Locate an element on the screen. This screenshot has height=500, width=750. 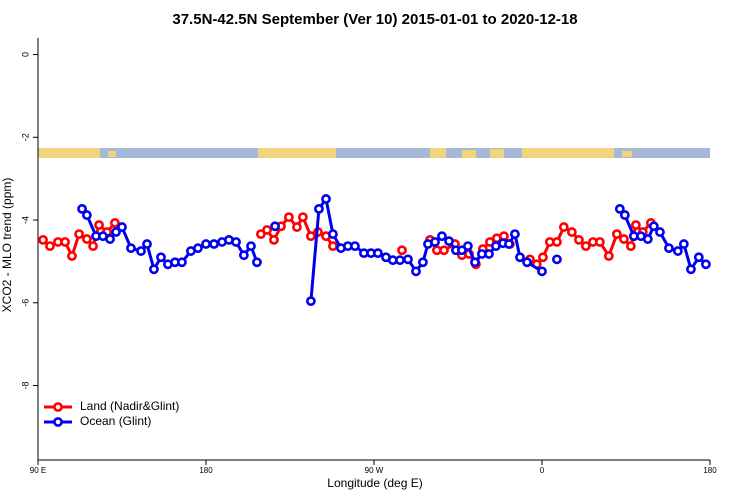
ocean-strip is located at coordinates (374, 153).